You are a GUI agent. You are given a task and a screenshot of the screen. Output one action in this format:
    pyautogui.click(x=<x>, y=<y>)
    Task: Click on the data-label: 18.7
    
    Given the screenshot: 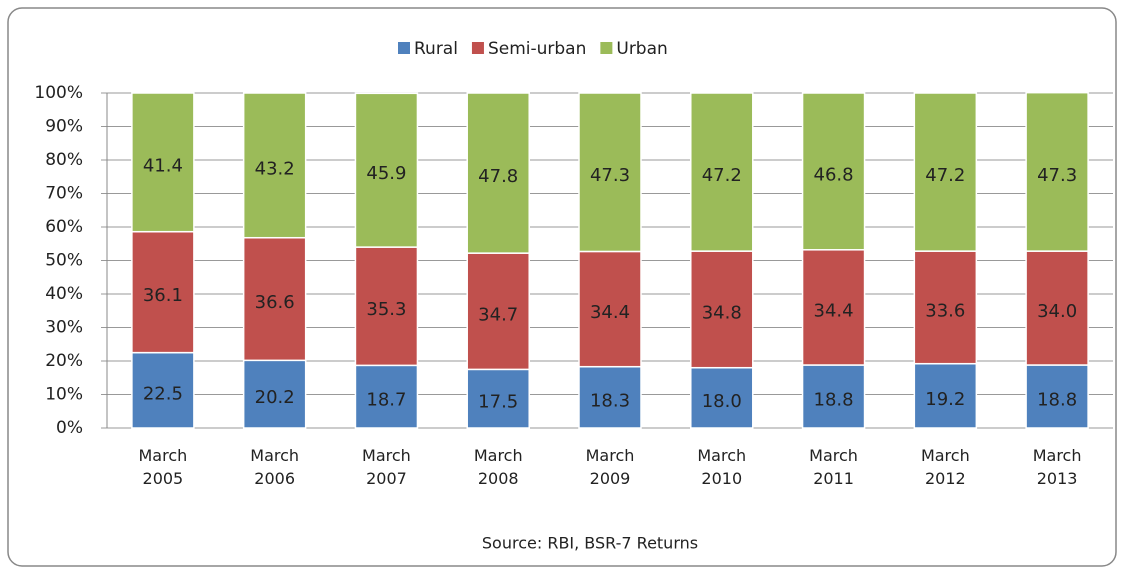 What is the action you would take?
    pyautogui.click(x=386, y=400)
    